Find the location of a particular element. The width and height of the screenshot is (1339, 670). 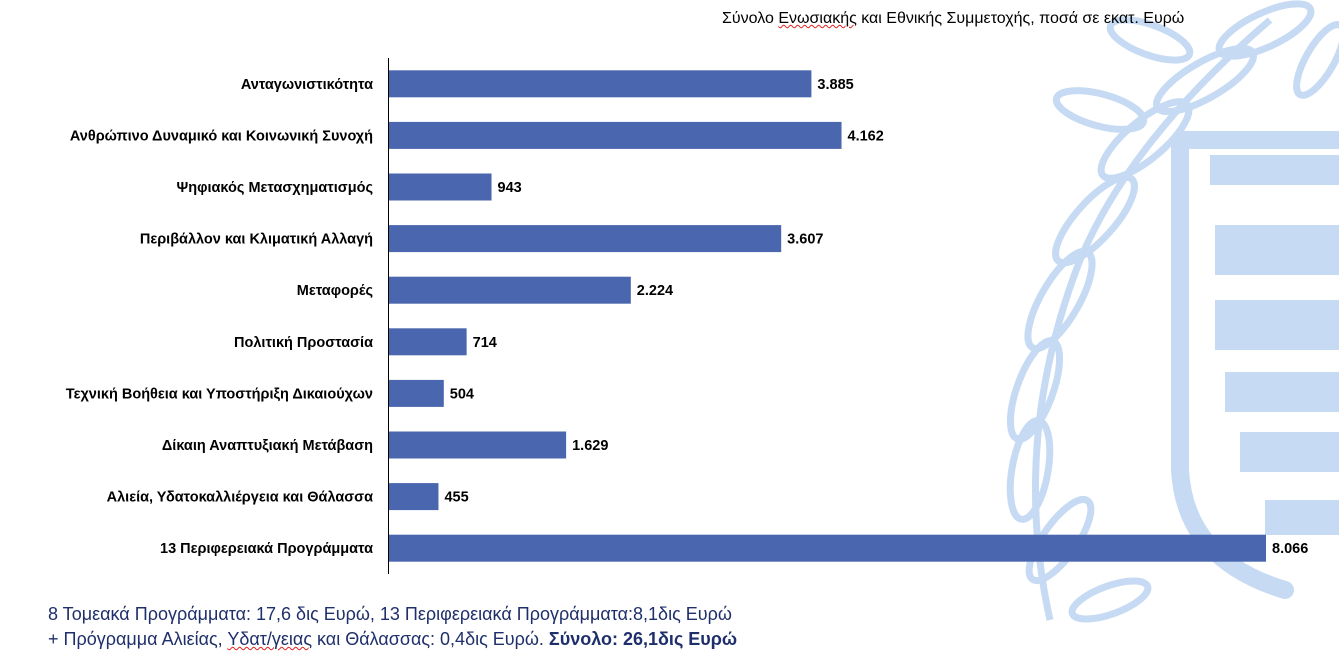

category-label-0: Ανταγωνιστικότητα is located at coordinates (307, 85).